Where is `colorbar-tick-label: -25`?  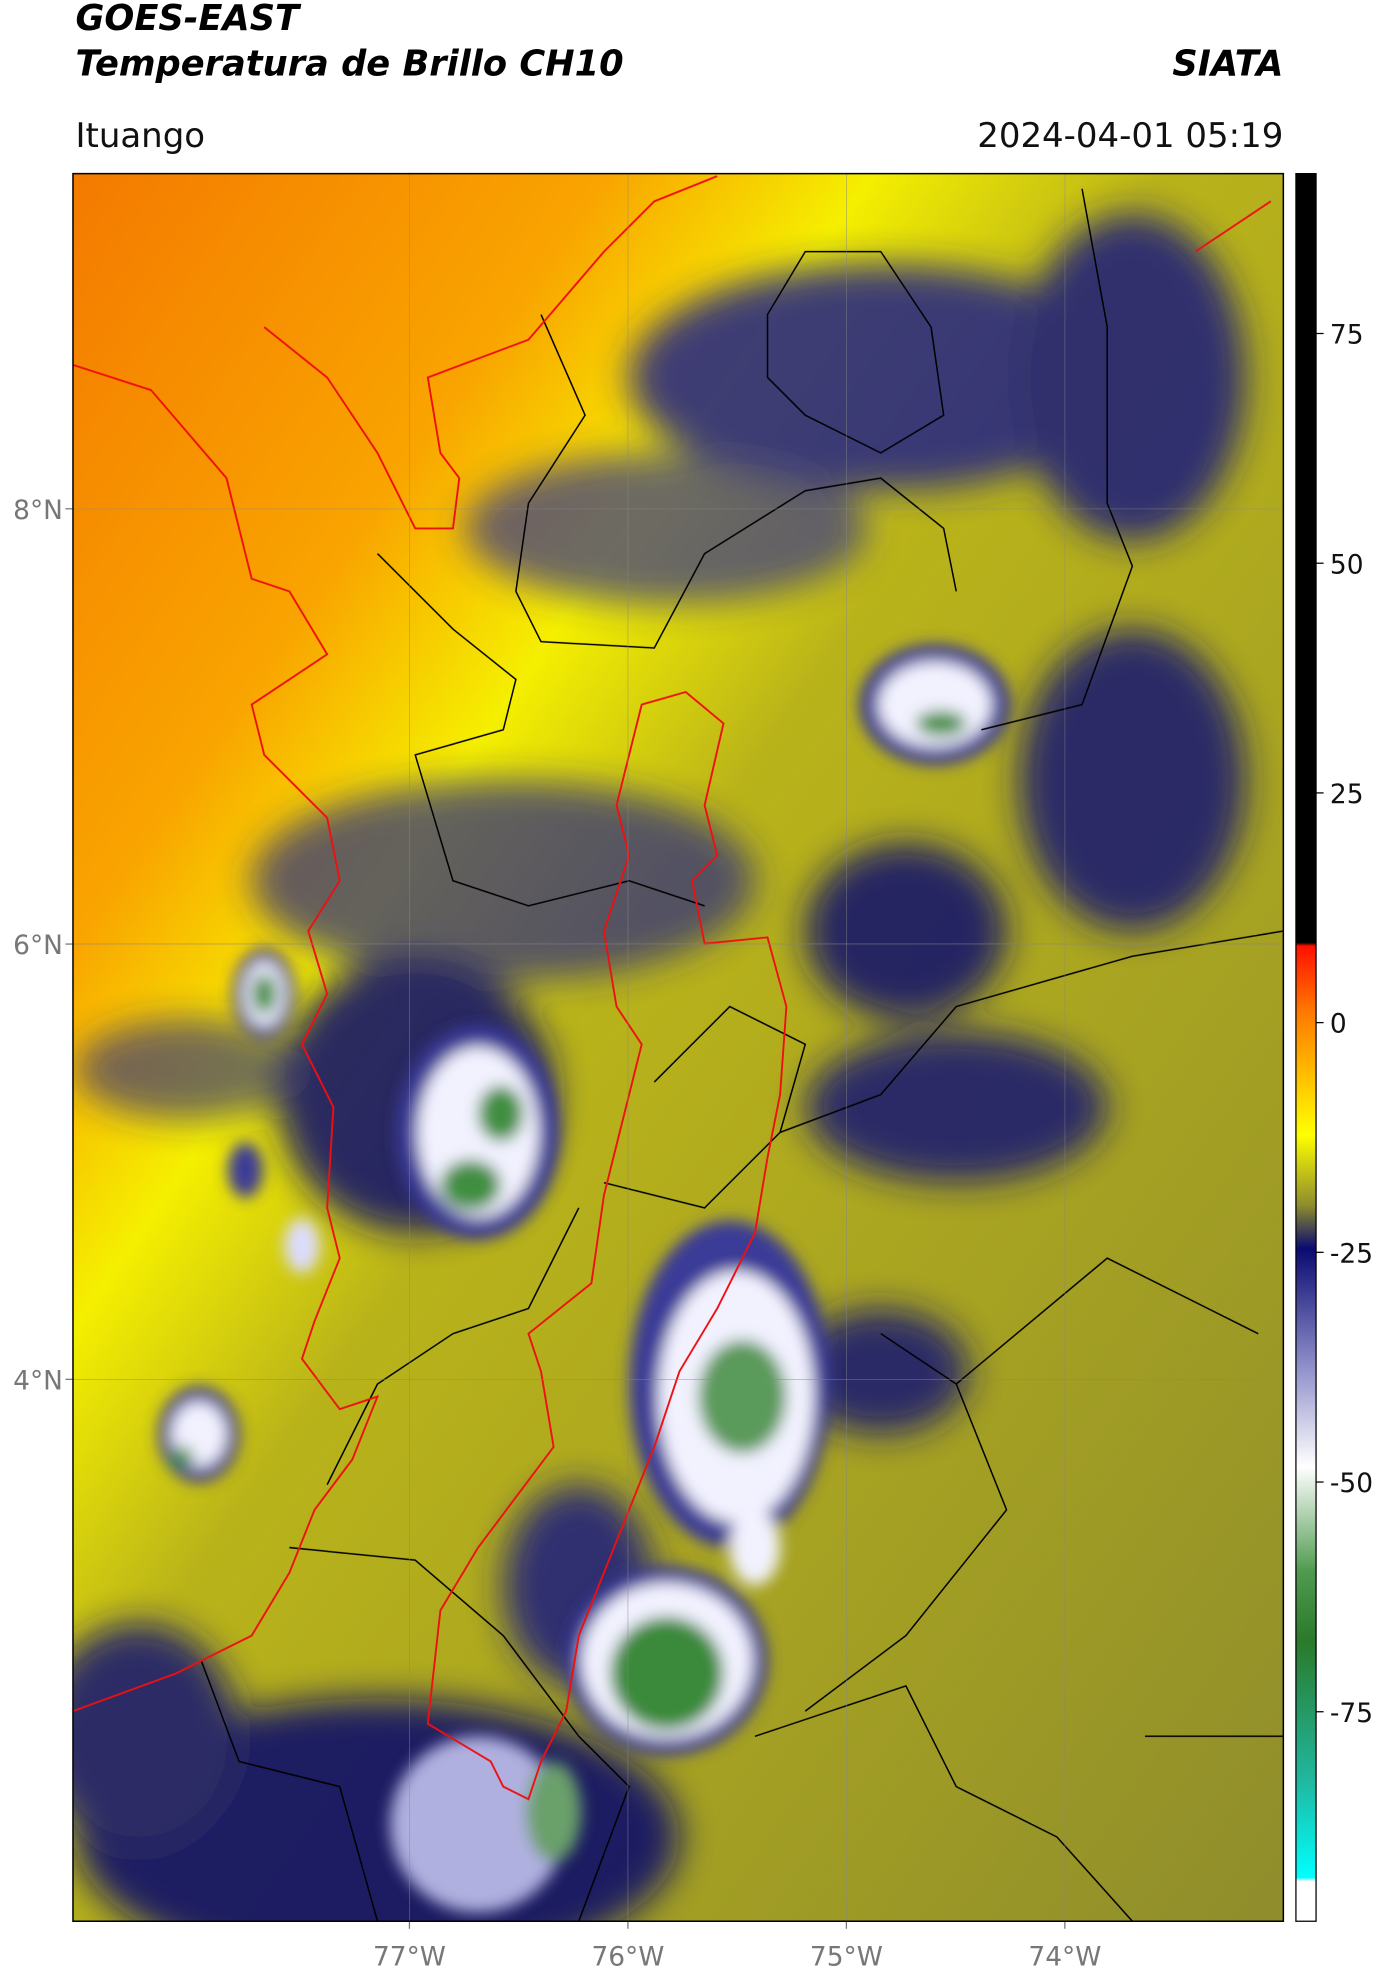
colorbar-tick-label: -25 is located at coordinates (1351, 1253).